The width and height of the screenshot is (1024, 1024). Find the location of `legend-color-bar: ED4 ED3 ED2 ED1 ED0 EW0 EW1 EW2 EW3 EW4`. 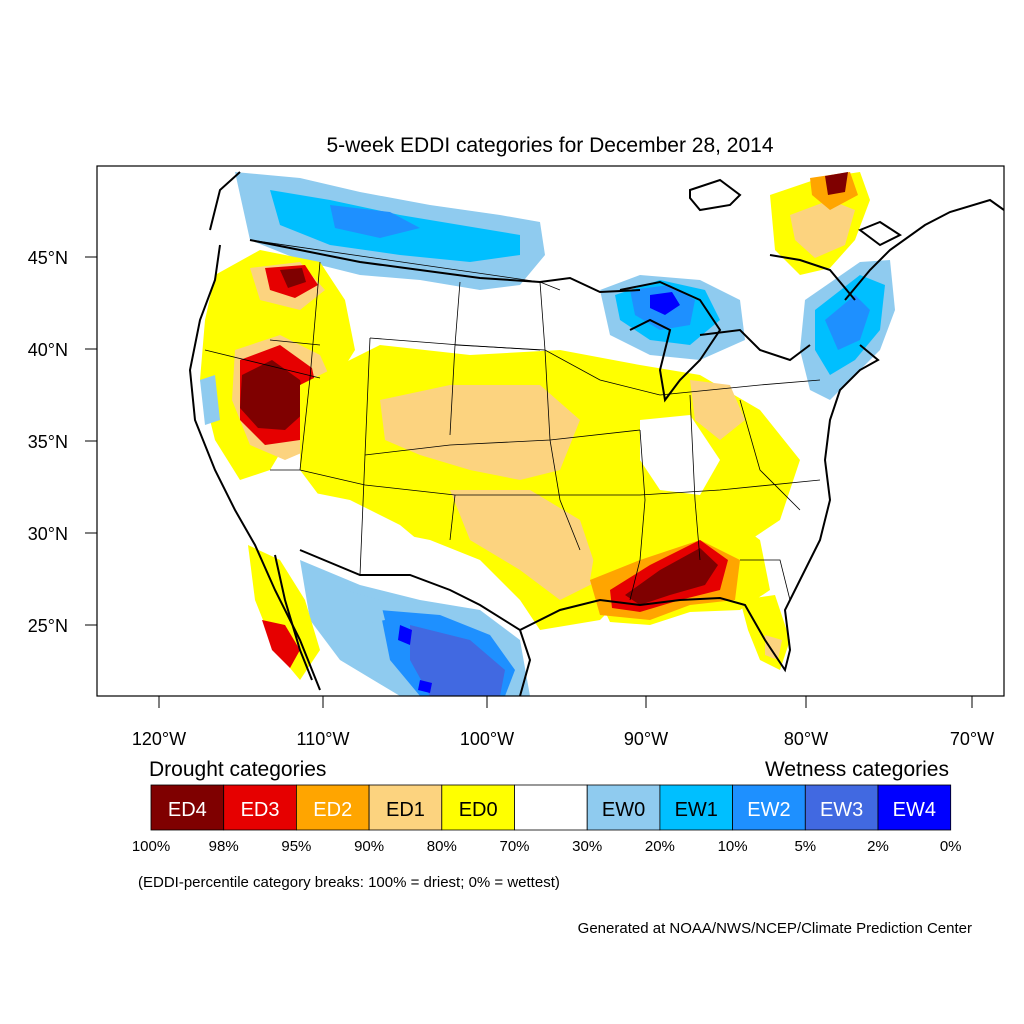

legend-color-bar: ED4 ED3 ED2 ED1 ED0 EW0 EW1 EW2 EW3 EW4 is located at coordinates (551, 807).